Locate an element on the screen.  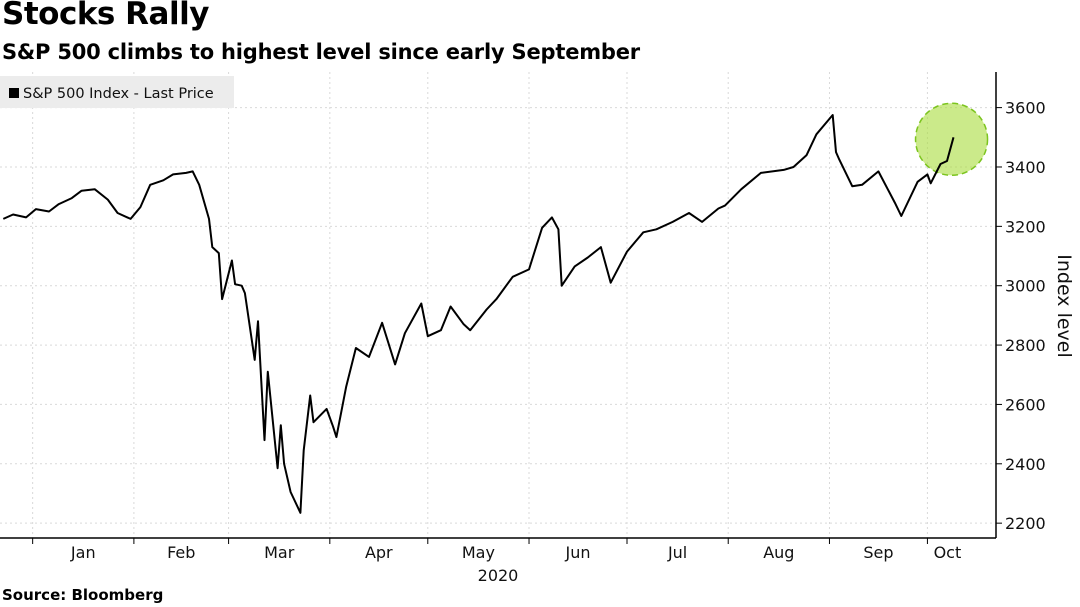
x-tick-label: Aug is located at coordinates (778, 552).